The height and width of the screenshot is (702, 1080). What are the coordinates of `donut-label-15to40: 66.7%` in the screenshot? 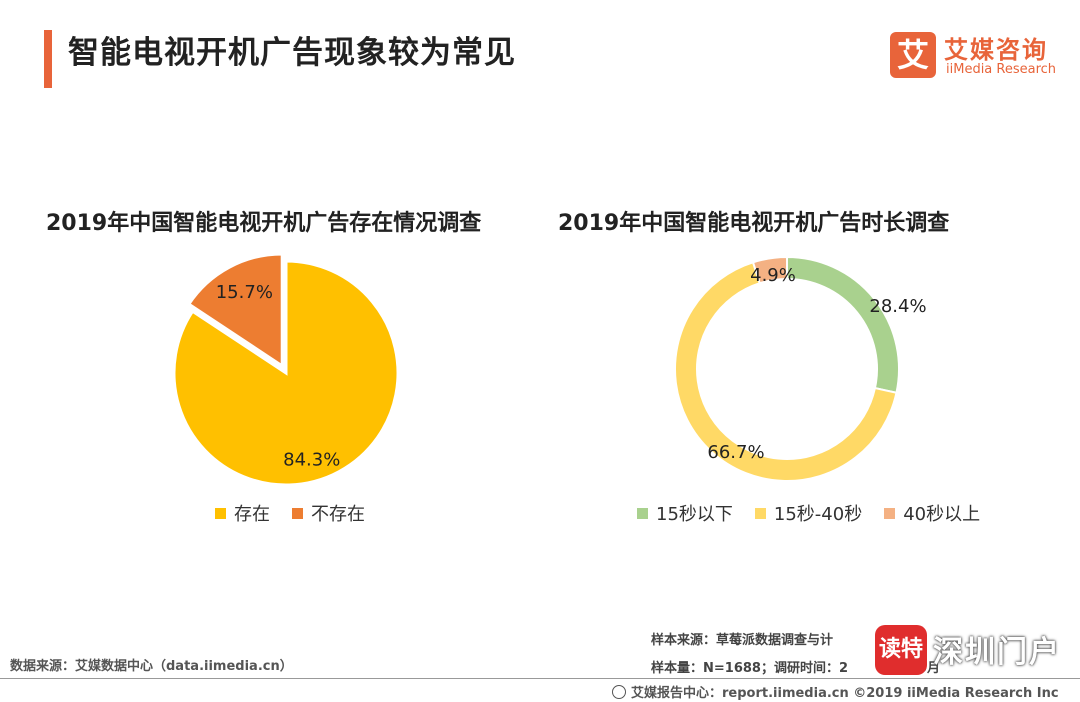 It's located at (735, 452).